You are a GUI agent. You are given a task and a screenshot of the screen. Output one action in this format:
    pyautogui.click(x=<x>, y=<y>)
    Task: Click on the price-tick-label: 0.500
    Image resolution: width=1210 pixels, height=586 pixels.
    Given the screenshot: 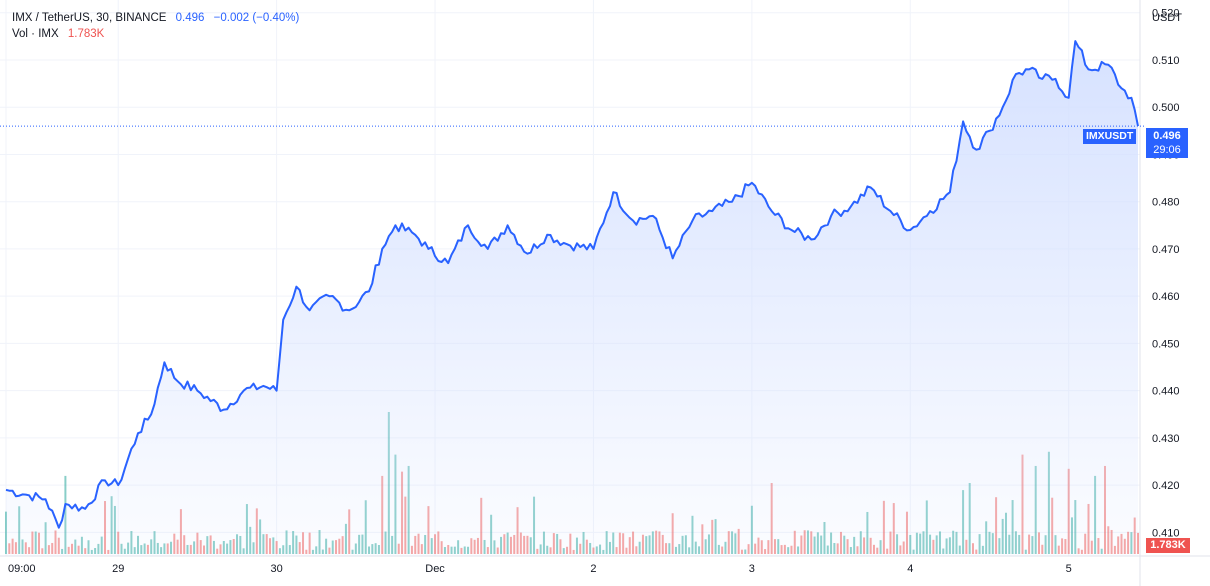 What is the action you would take?
    pyautogui.click(x=1166, y=108)
    